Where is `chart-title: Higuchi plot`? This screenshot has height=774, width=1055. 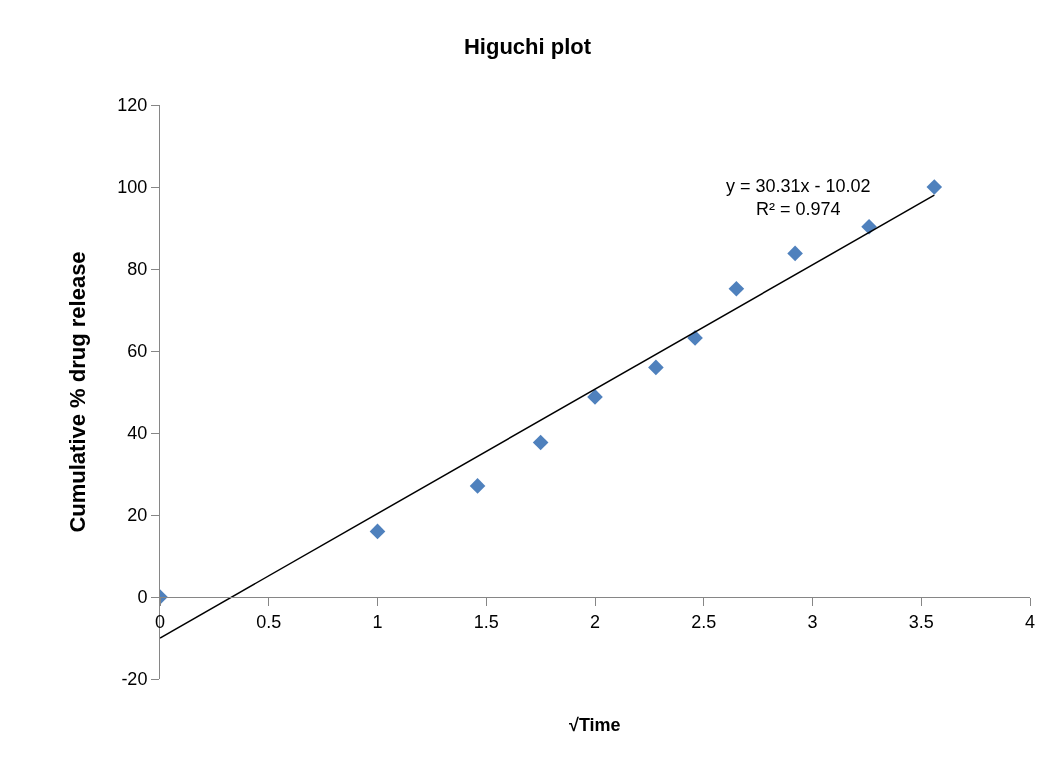
chart-title: Higuchi plot is located at coordinates (527, 47).